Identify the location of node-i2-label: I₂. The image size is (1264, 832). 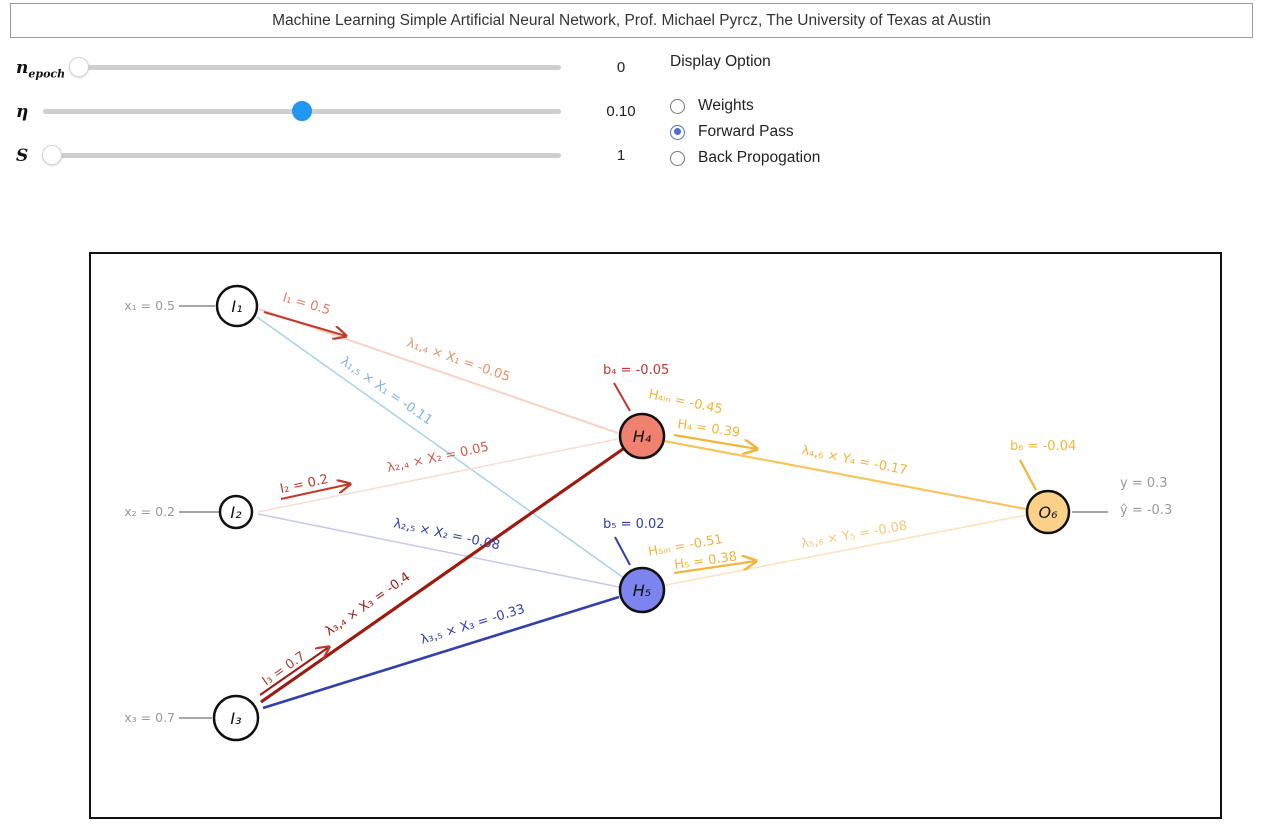
(236, 512).